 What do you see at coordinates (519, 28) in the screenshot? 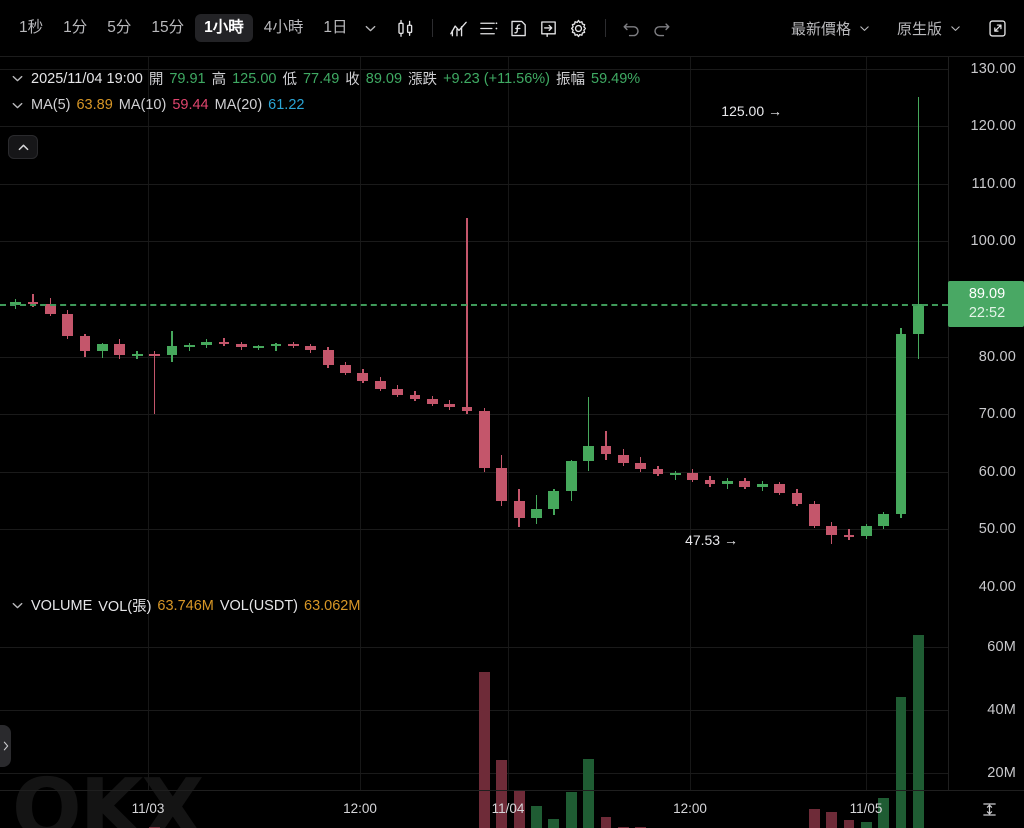
I see `function-icon` at bounding box center [519, 28].